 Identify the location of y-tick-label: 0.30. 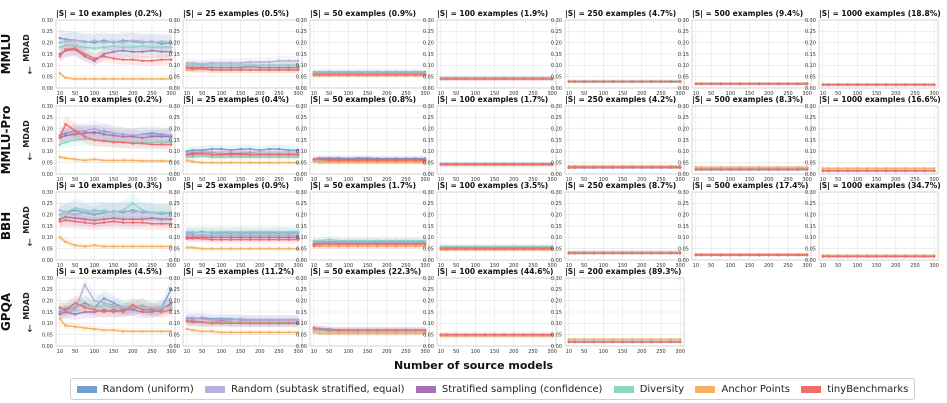
(683, 107).